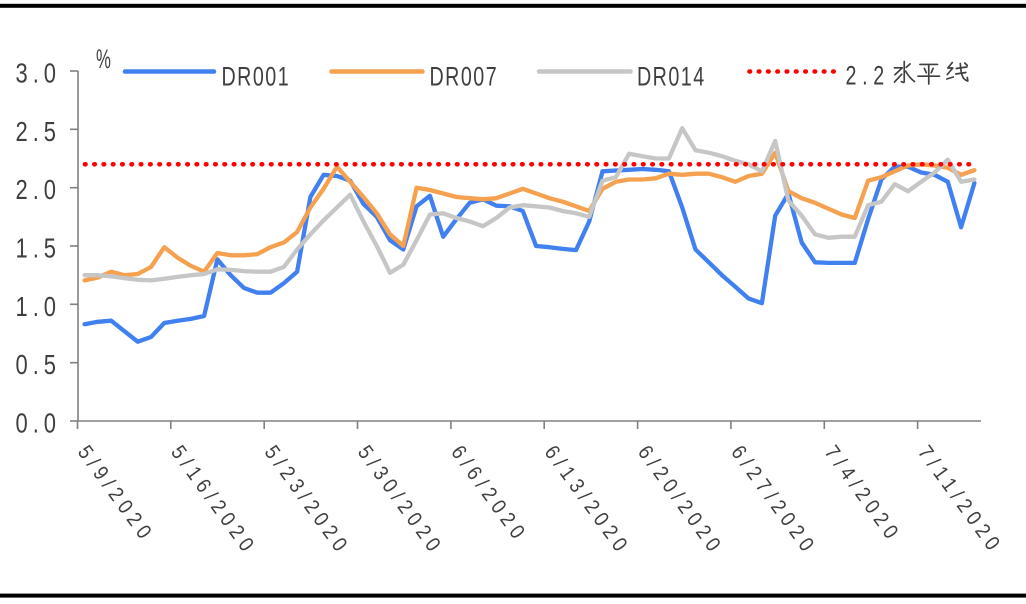 The width and height of the screenshot is (1026, 604). Describe the element at coordinates (38, 73) in the screenshot. I see `svg-text: 3.0` at that location.